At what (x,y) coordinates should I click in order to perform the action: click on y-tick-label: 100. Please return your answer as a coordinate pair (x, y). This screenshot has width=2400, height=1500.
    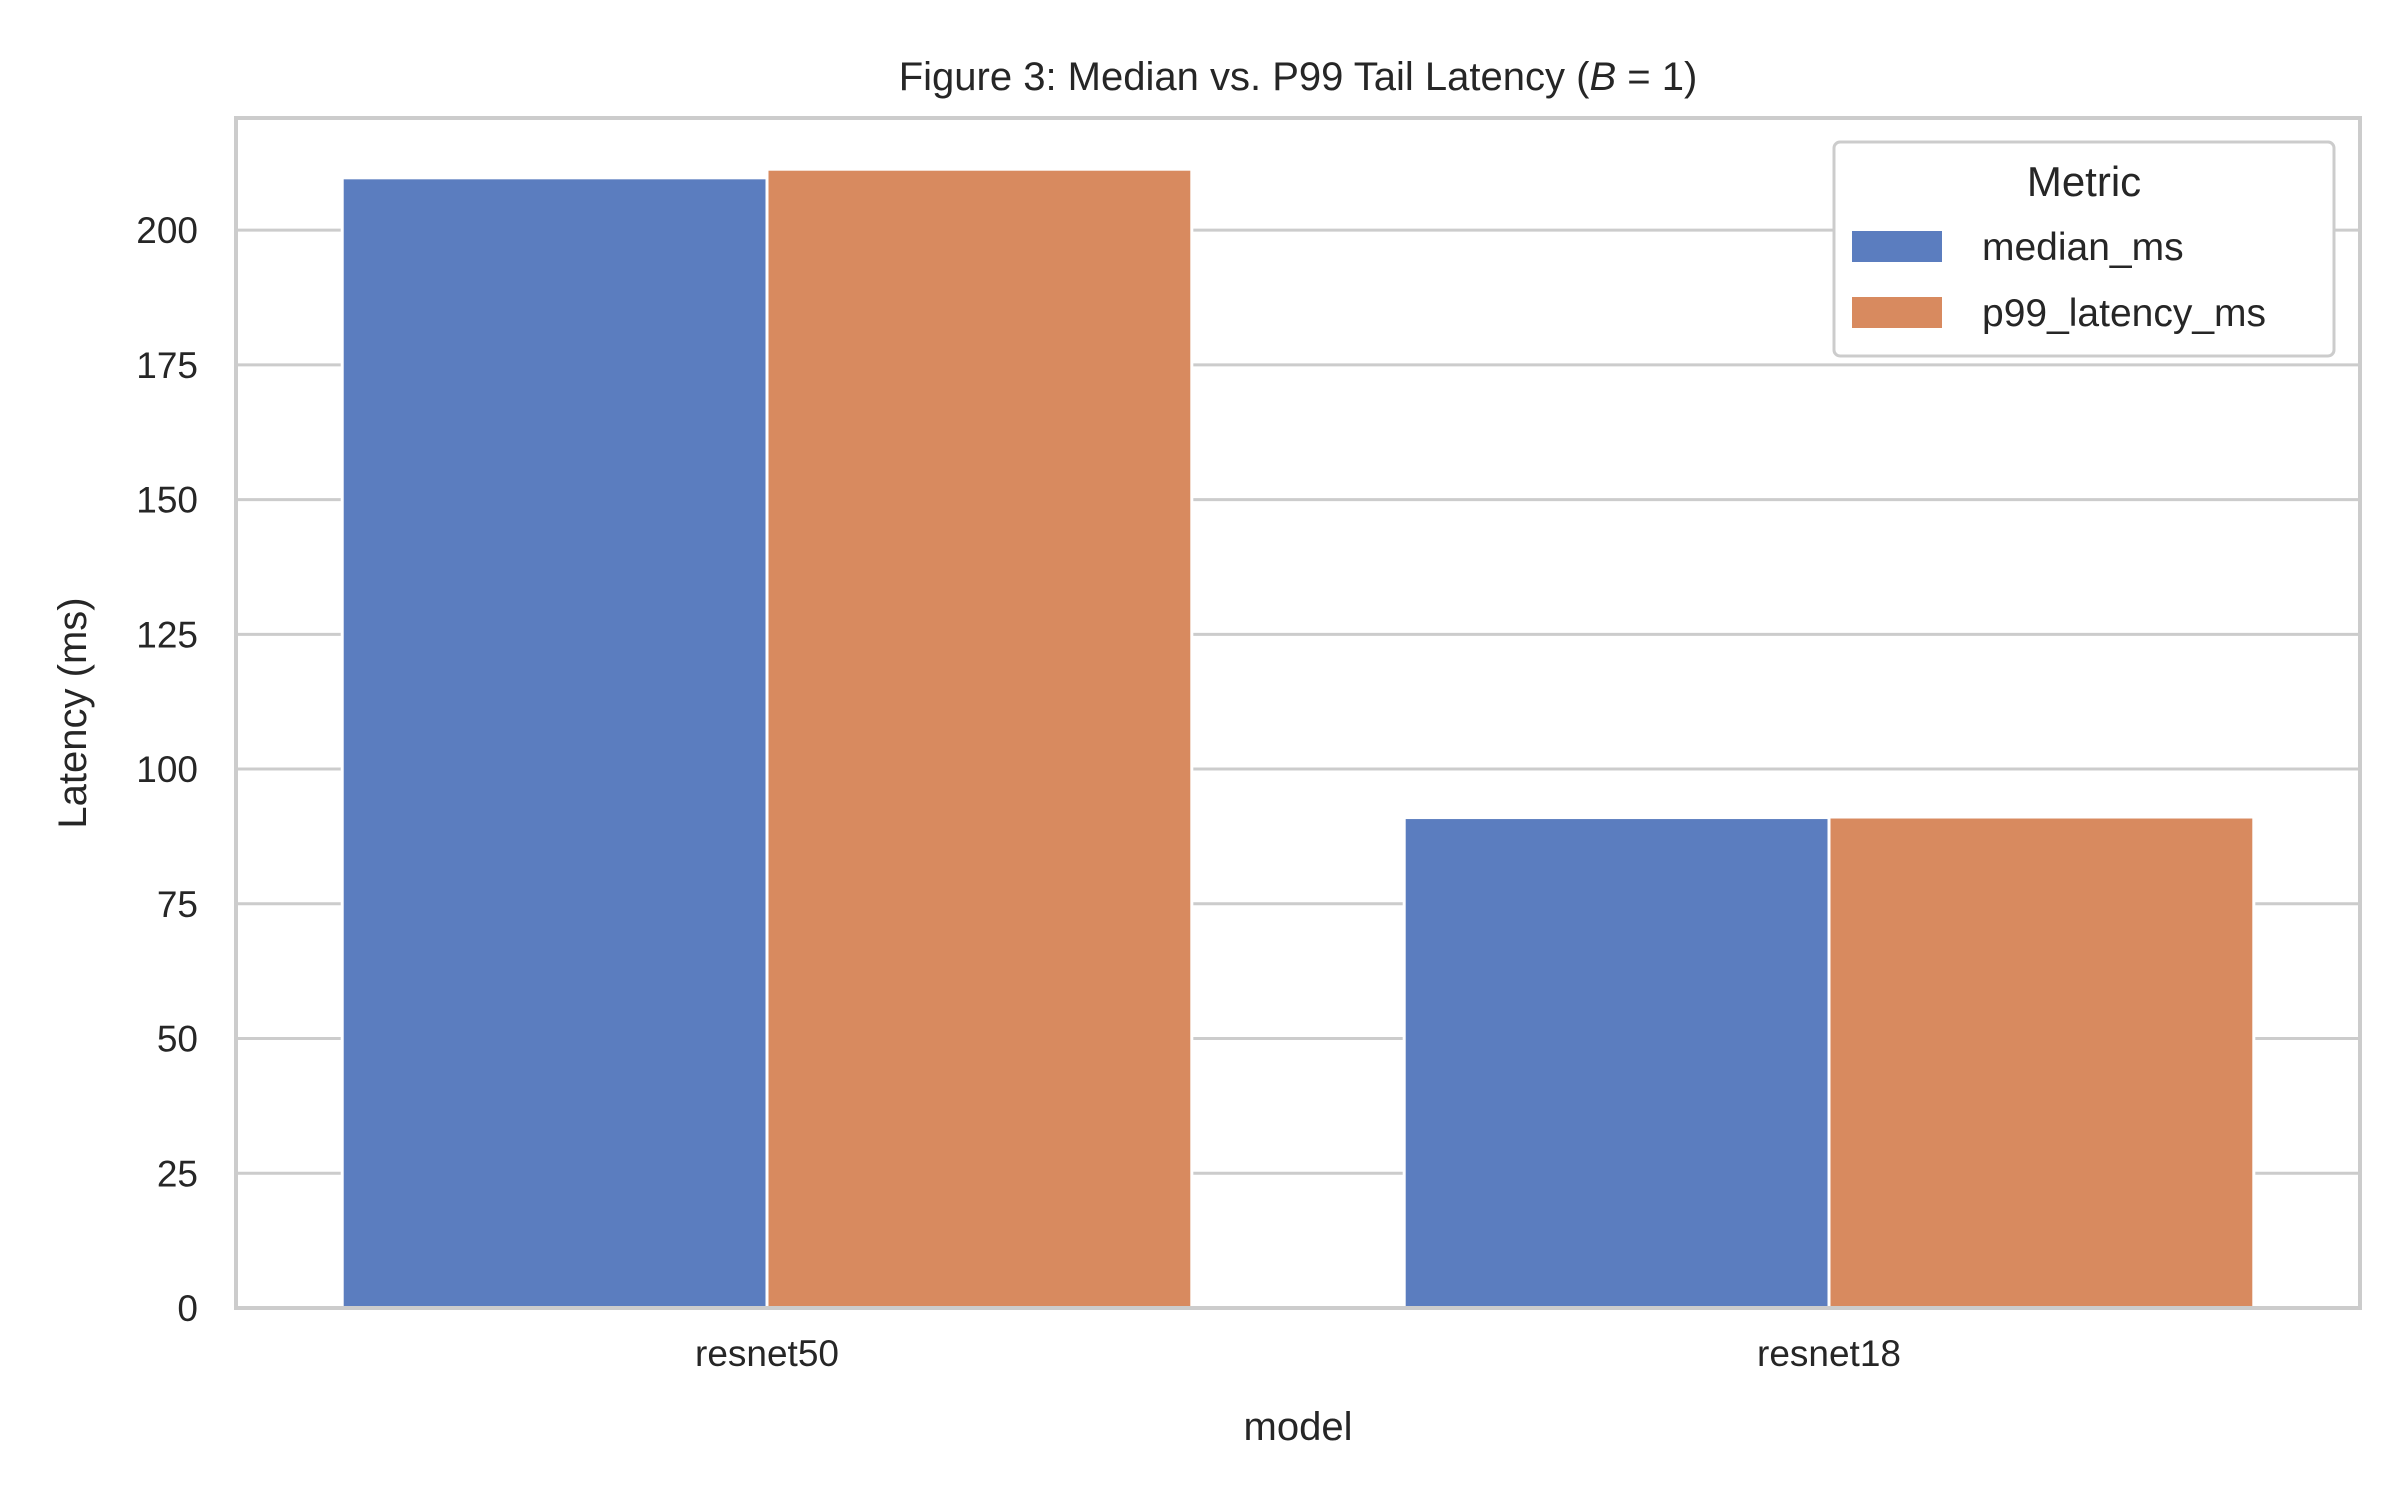
    Looking at the image, I should click on (167, 769).